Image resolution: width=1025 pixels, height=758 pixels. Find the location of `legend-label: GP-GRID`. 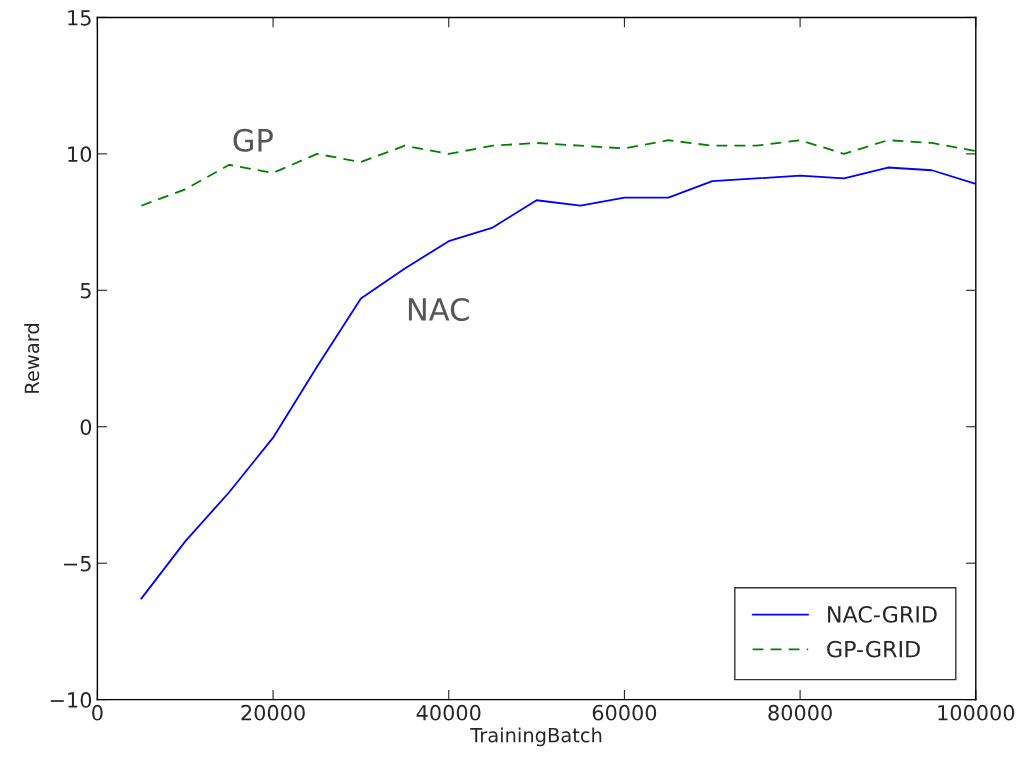

legend-label: GP-GRID is located at coordinates (873, 649).